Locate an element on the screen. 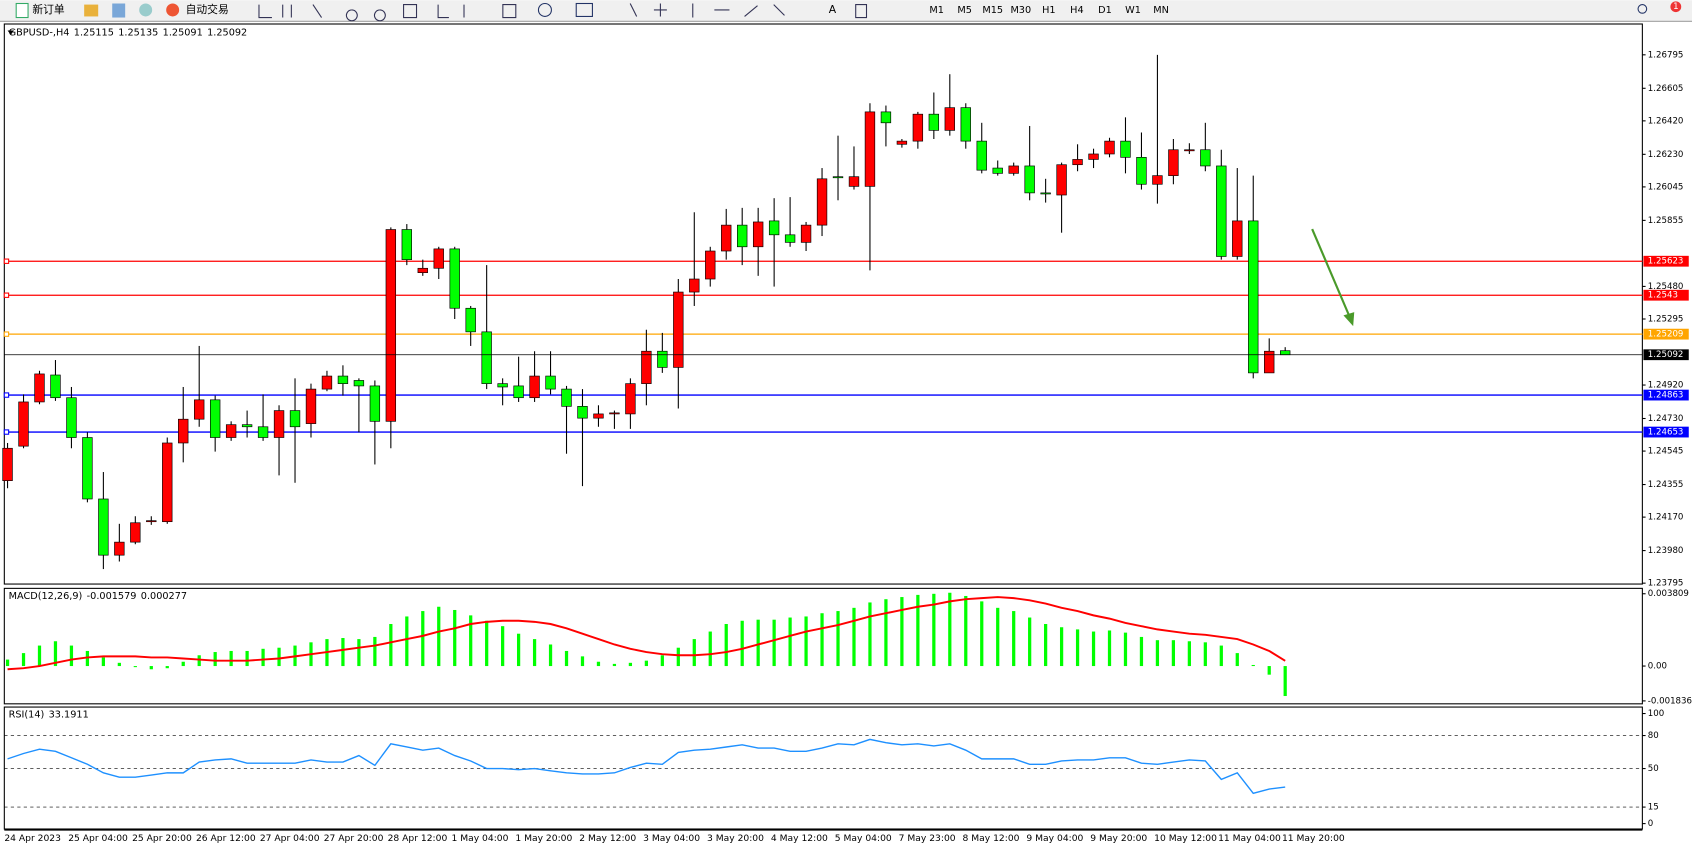 Image resolution: width=1692 pixels, height=853 pixels. x-tick-label: 1 May 04:00 is located at coordinates (479, 838).